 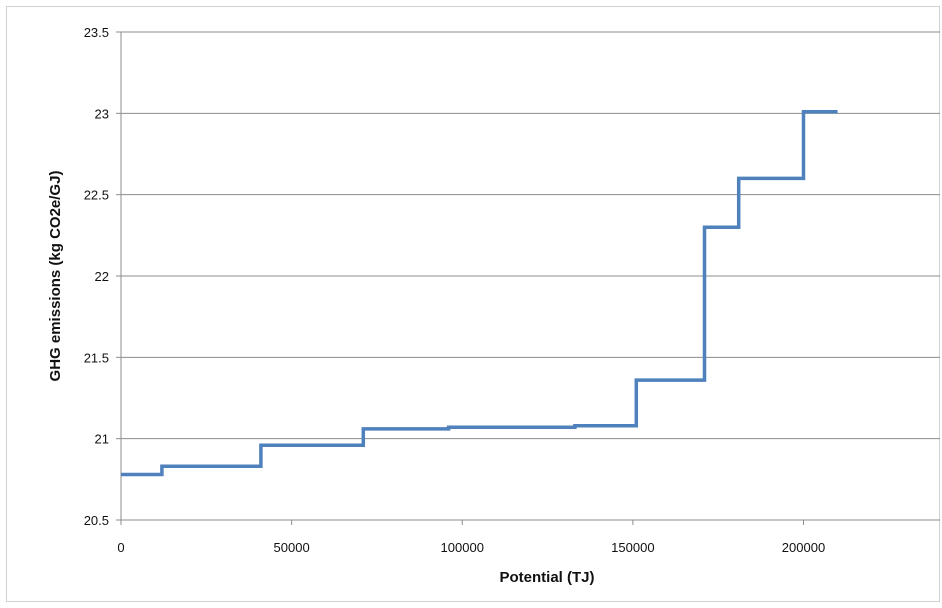 What do you see at coordinates (102, 113) in the screenshot?
I see `y-tick-label: 23` at bounding box center [102, 113].